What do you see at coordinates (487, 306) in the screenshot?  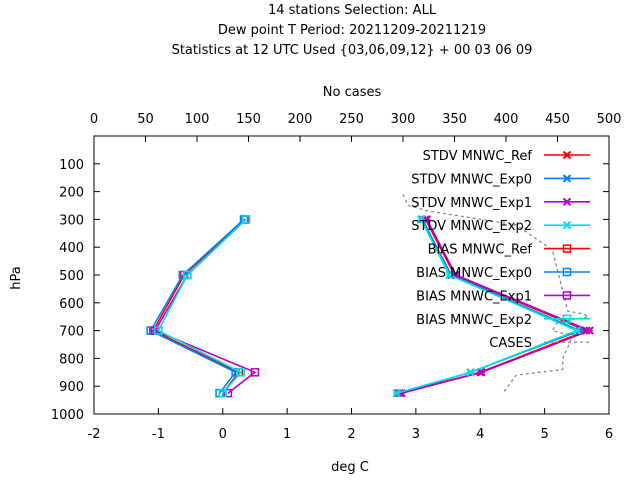 I see `series-stdv-mnwc-exp2` at bounding box center [487, 306].